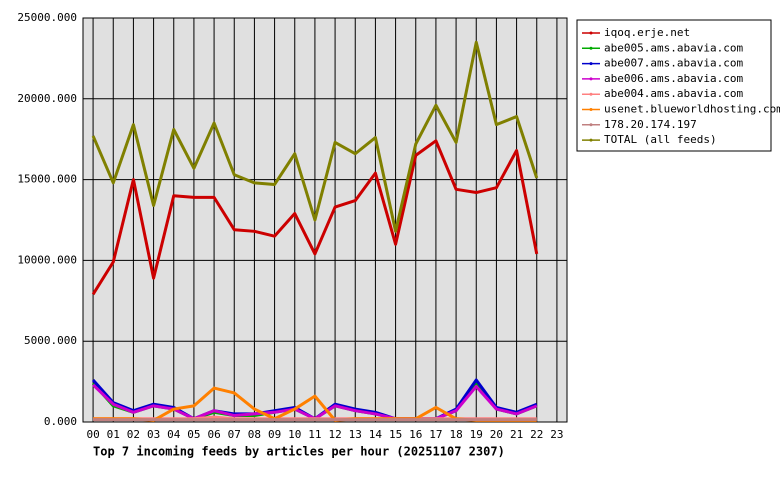 This screenshot has width=780, height=480. What do you see at coordinates (376, 434) in the screenshot?
I see `x-tick-label: 14` at bounding box center [376, 434].